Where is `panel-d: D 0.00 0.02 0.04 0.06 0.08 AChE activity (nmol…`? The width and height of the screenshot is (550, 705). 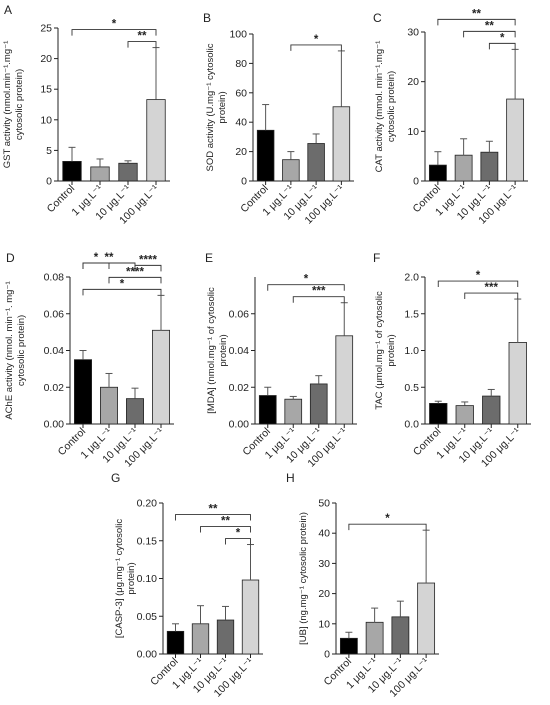 panel-d: D 0.00 0.02 0.04 0.06 0.08 AChE activity (nmol… is located at coordinates (89, 360).